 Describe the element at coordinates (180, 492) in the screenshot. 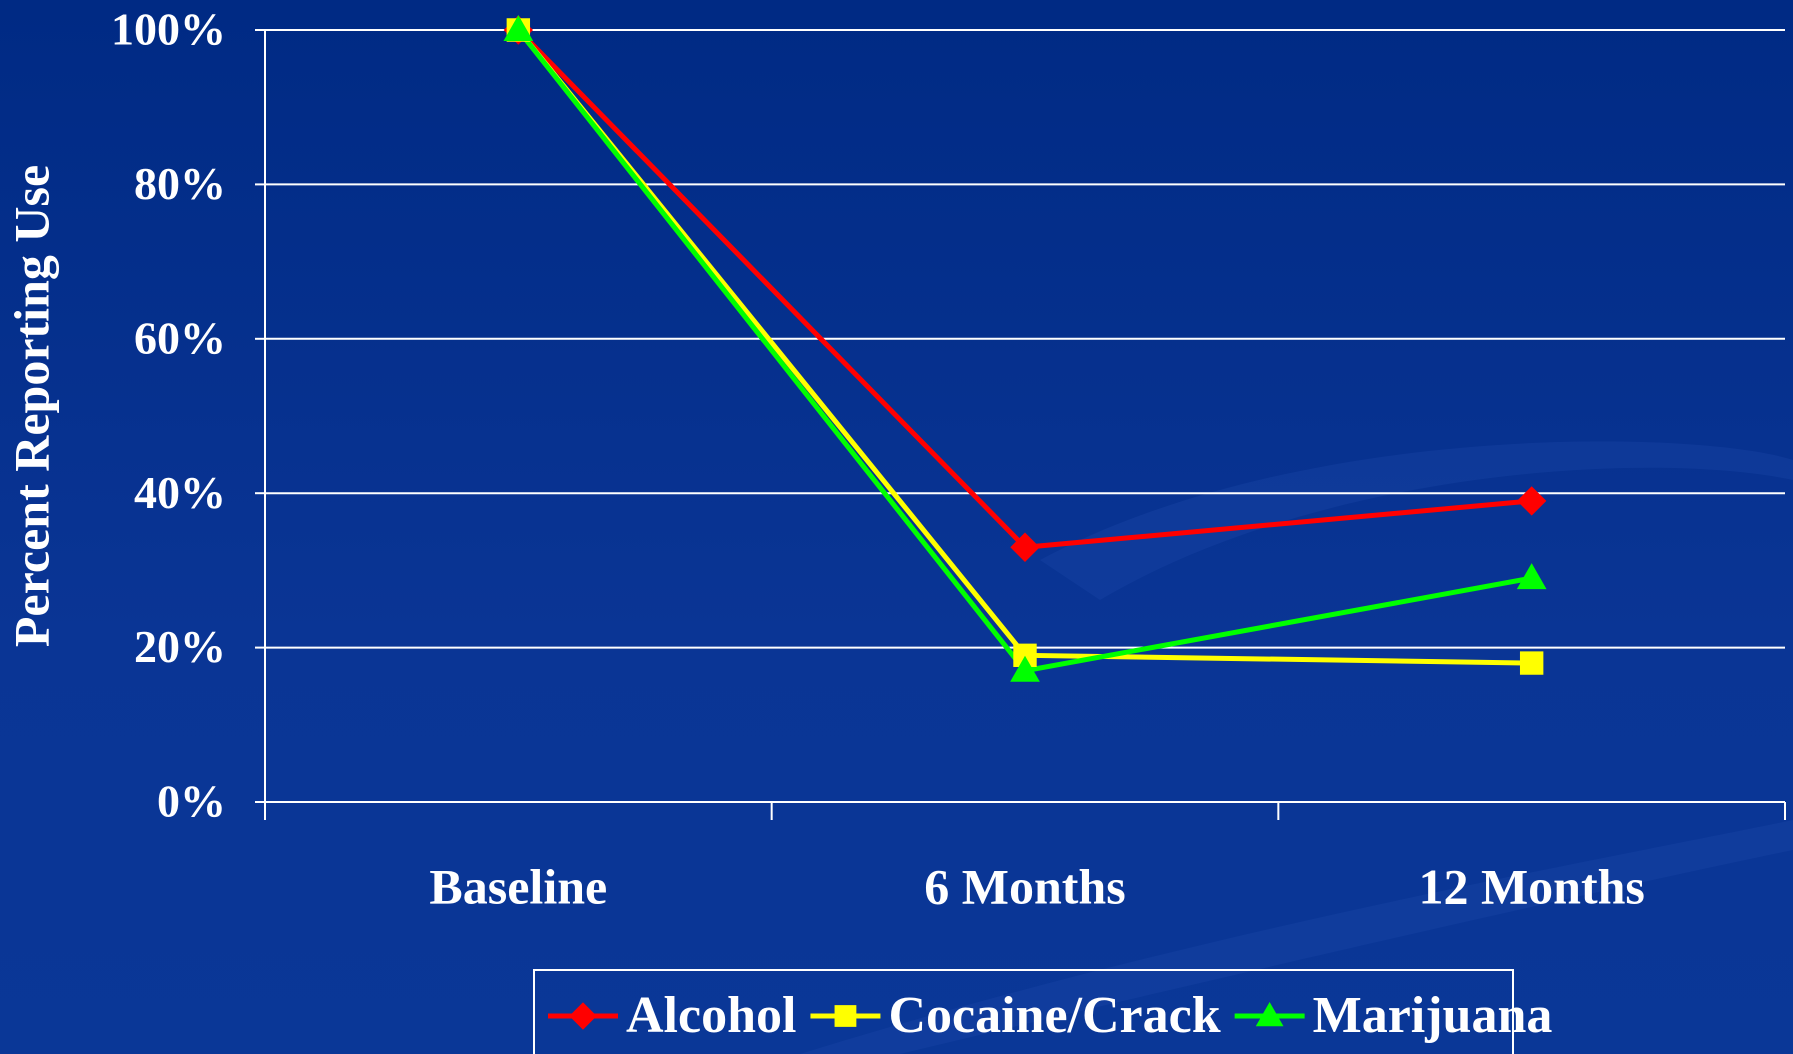

I see `y-tick-label: 40%` at that location.